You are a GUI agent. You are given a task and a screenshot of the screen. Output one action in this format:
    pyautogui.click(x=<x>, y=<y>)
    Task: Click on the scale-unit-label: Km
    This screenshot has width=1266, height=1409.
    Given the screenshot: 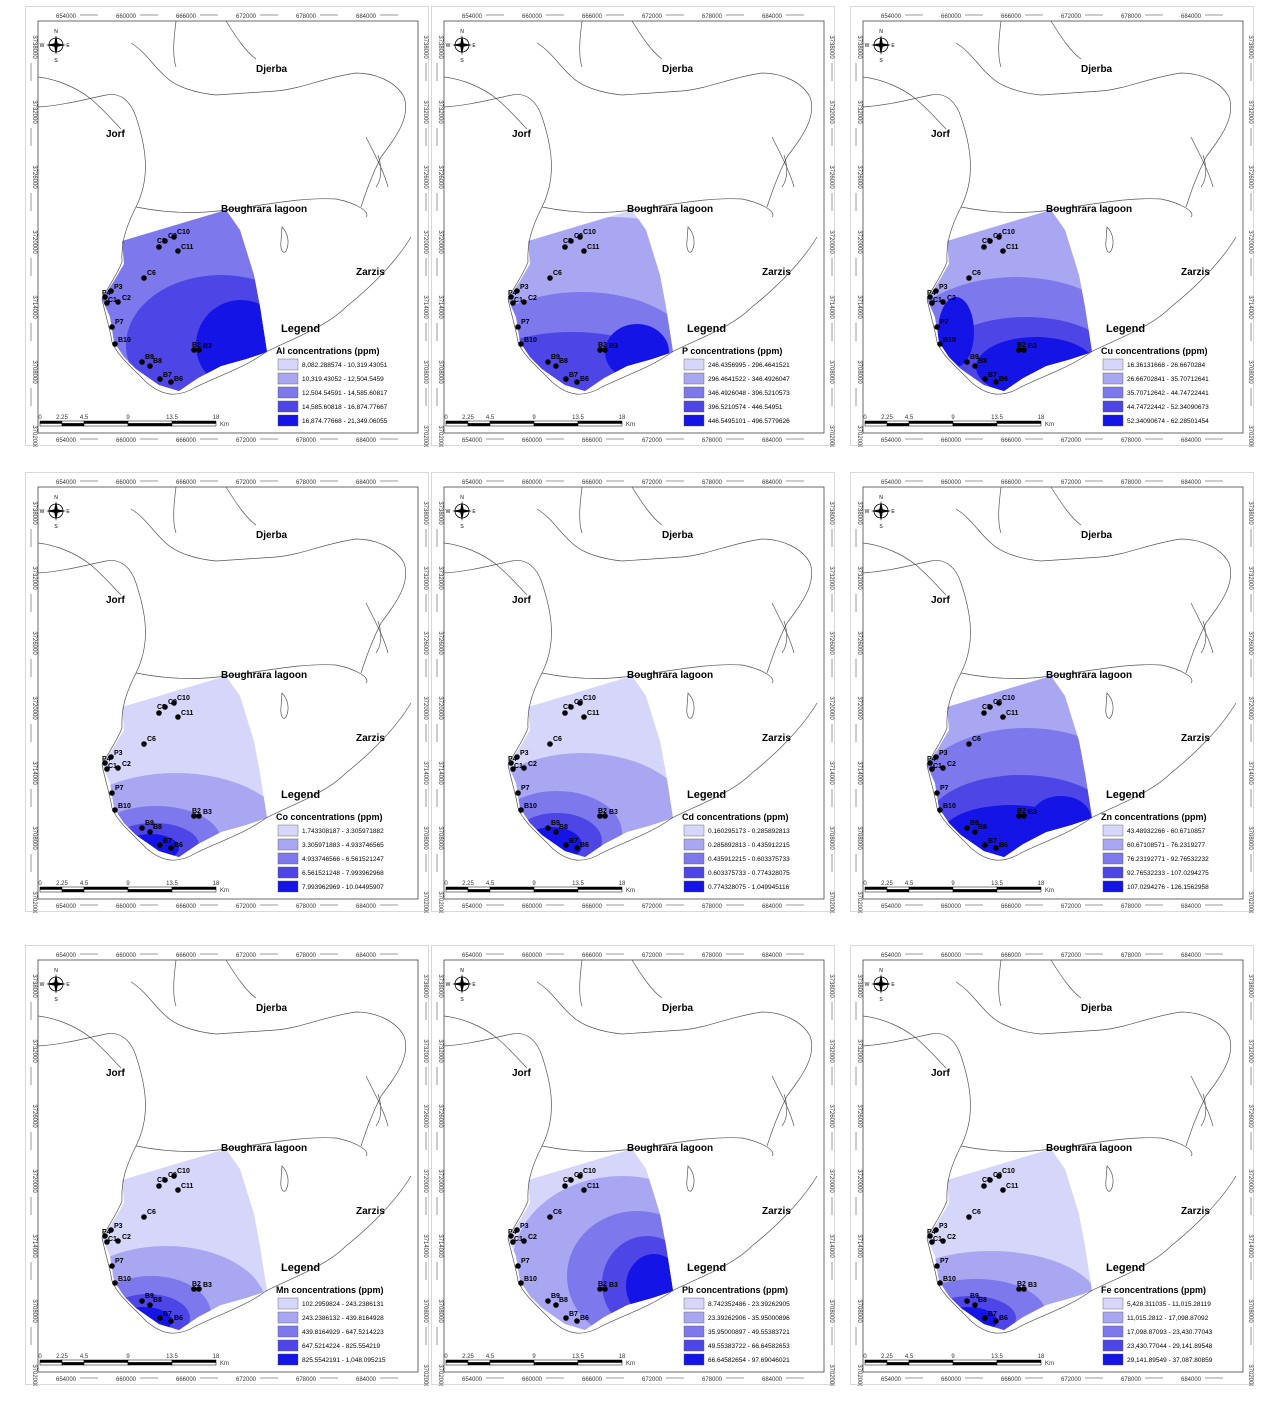 What is the action you would take?
    pyautogui.click(x=630, y=891)
    